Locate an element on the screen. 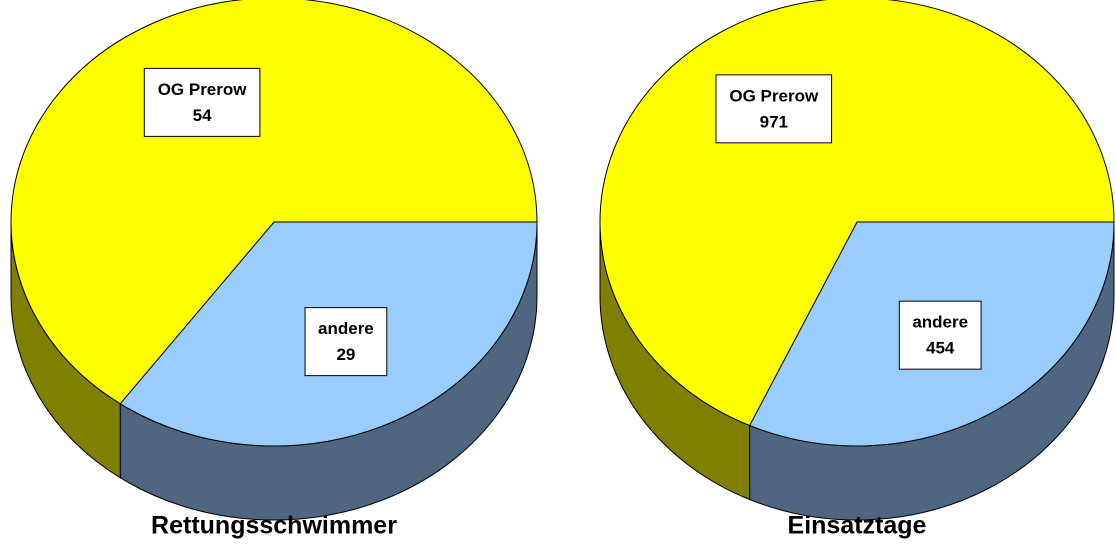 The image size is (1116, 548). label-value: 29 is located at coordinates (345, 354).